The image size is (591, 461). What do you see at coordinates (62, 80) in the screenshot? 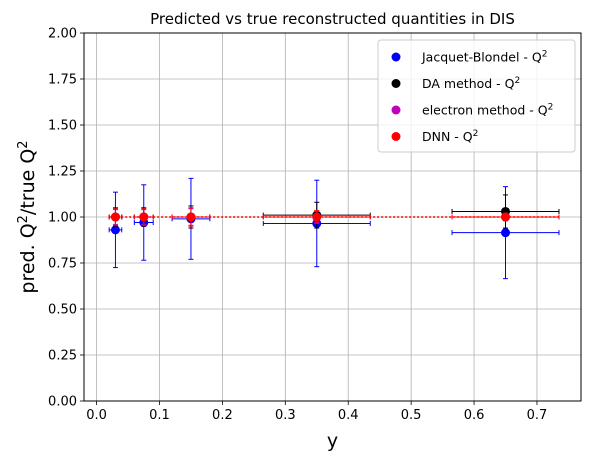
I see `y-tick-label: 1.75` at bounding box center [62, 80].